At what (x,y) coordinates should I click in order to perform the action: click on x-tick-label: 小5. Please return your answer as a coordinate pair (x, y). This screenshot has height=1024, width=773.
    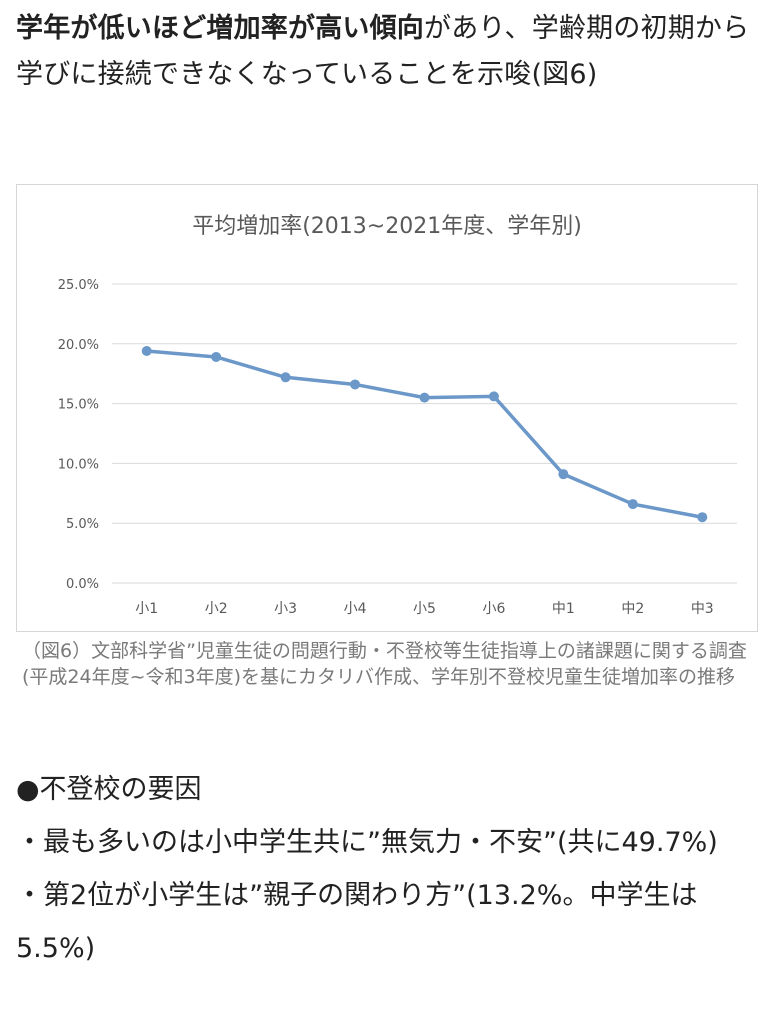
    Looking at the image, I should click on (424, 609).